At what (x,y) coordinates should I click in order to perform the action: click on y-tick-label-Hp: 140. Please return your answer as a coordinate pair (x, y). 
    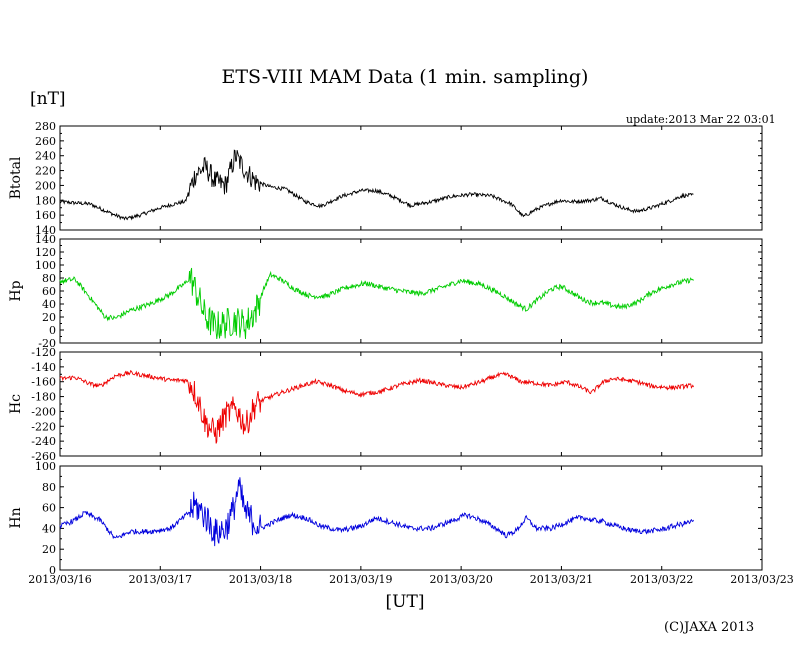
    Looking at the image, I should click on (45, 239).